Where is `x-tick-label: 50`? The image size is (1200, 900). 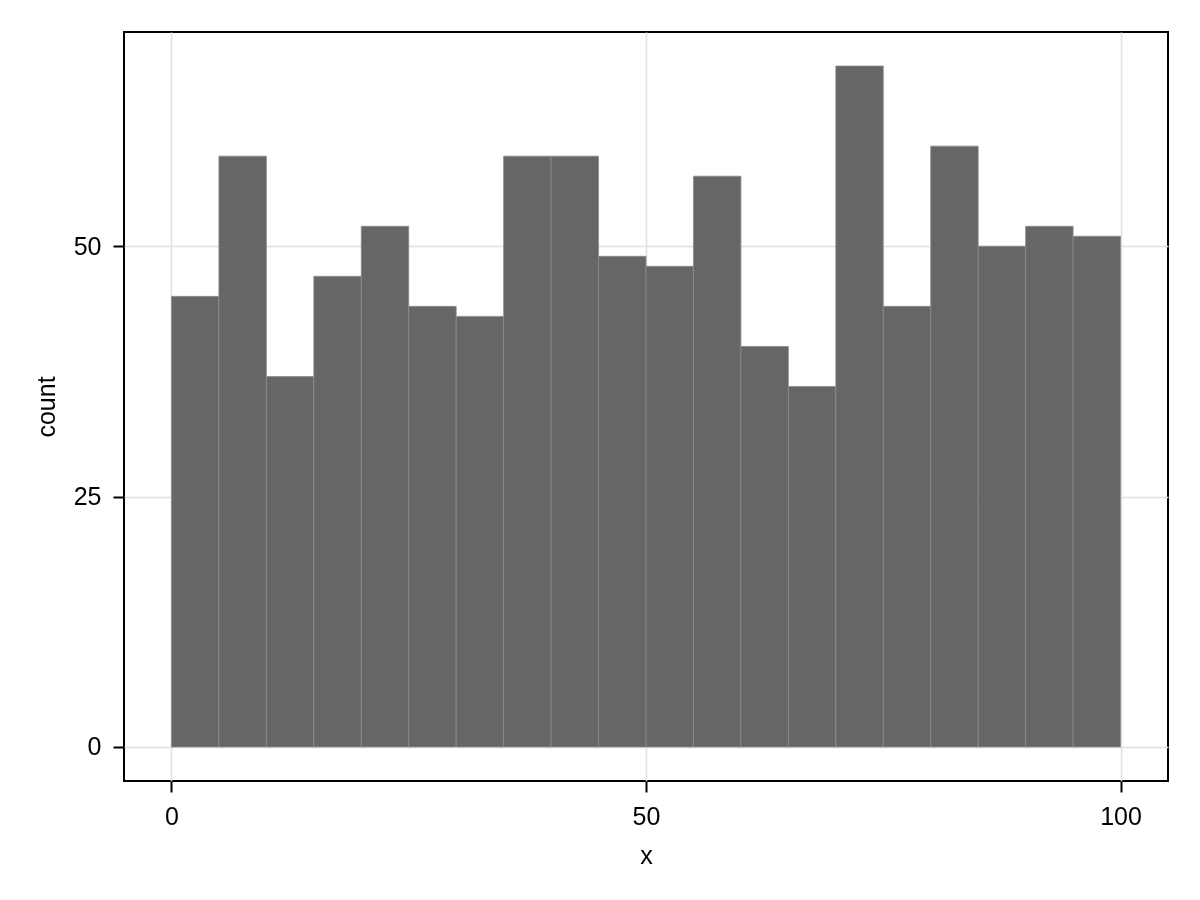 x-tick-label: 50 is located at coordinates (646, 815).